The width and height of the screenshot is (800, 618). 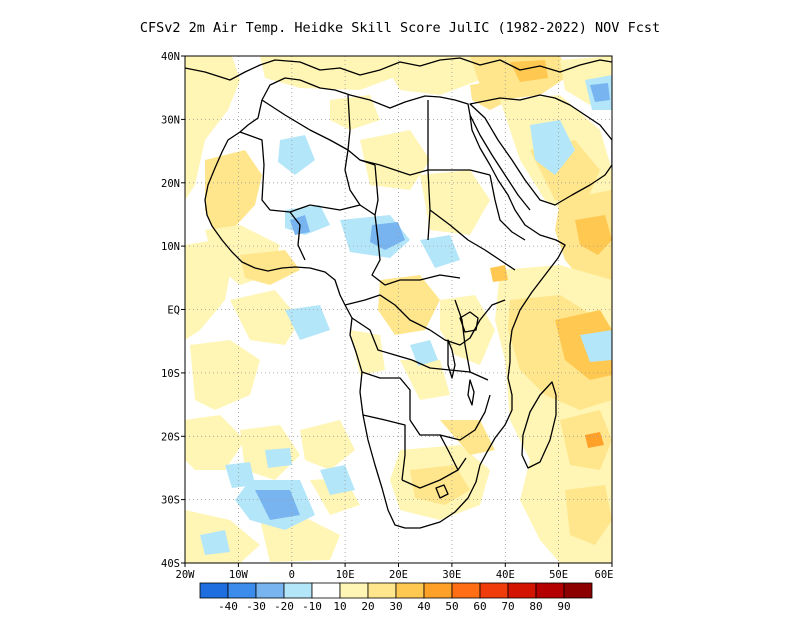 What do you see at coordinates (170, 374) in the screenshot?
I see `lat-label: 10S` at bounding box center [170, 374].